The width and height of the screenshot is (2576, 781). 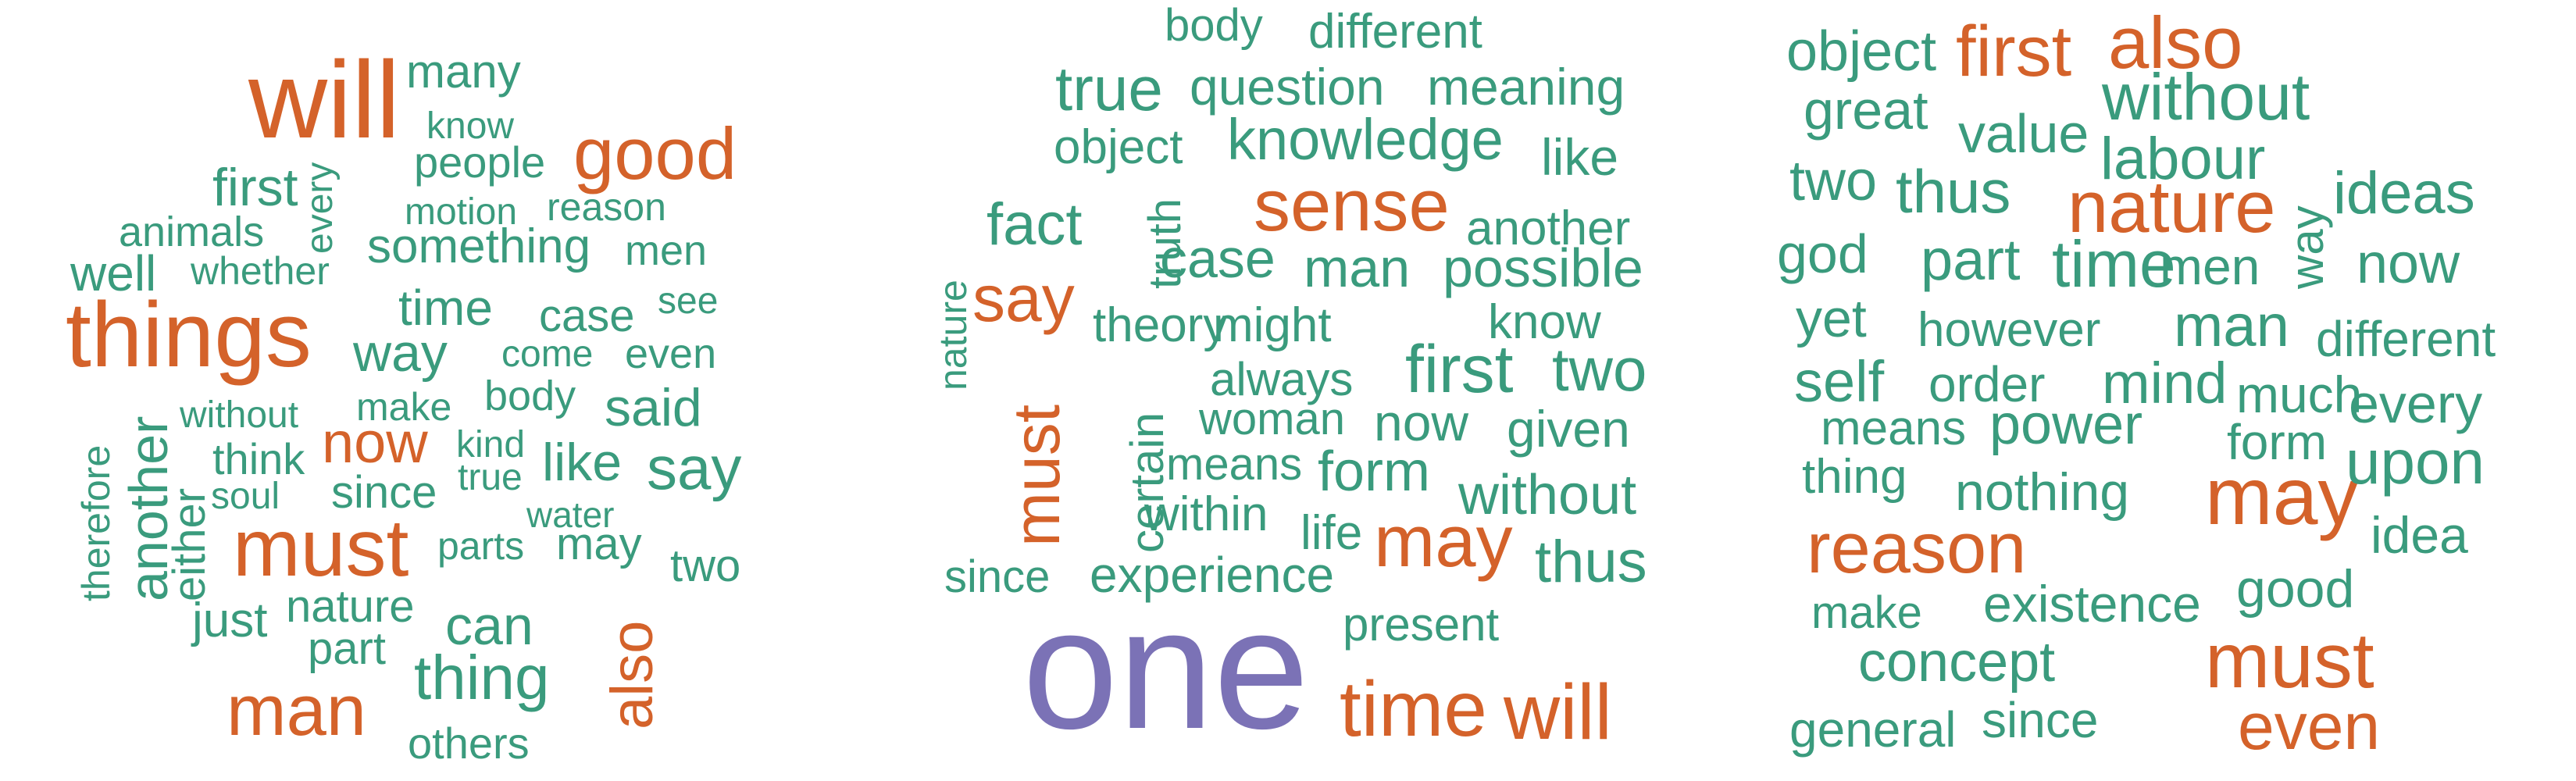 I want to click on cloud-0-word-said: said, so click(x=653, y=408).